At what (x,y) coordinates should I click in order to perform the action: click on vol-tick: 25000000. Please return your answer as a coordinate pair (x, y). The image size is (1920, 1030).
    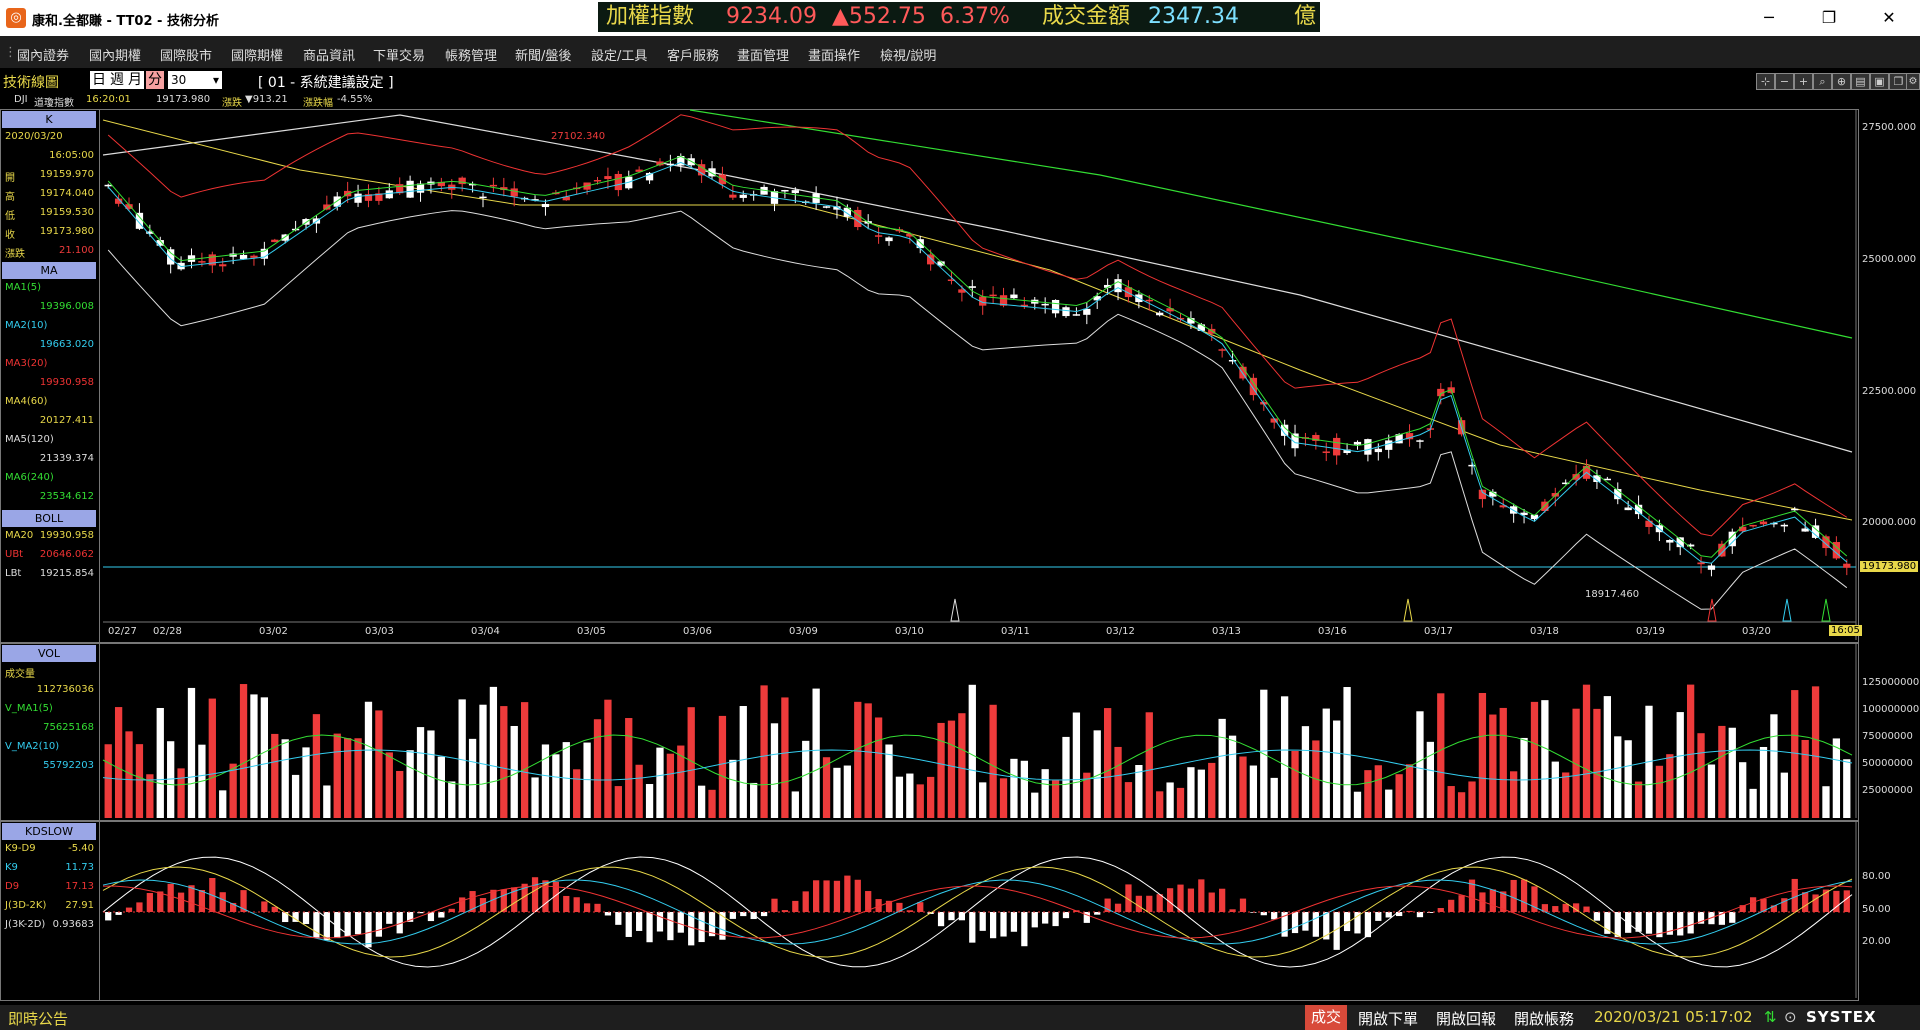
    Looking at the image, I should click on (1887, 790).